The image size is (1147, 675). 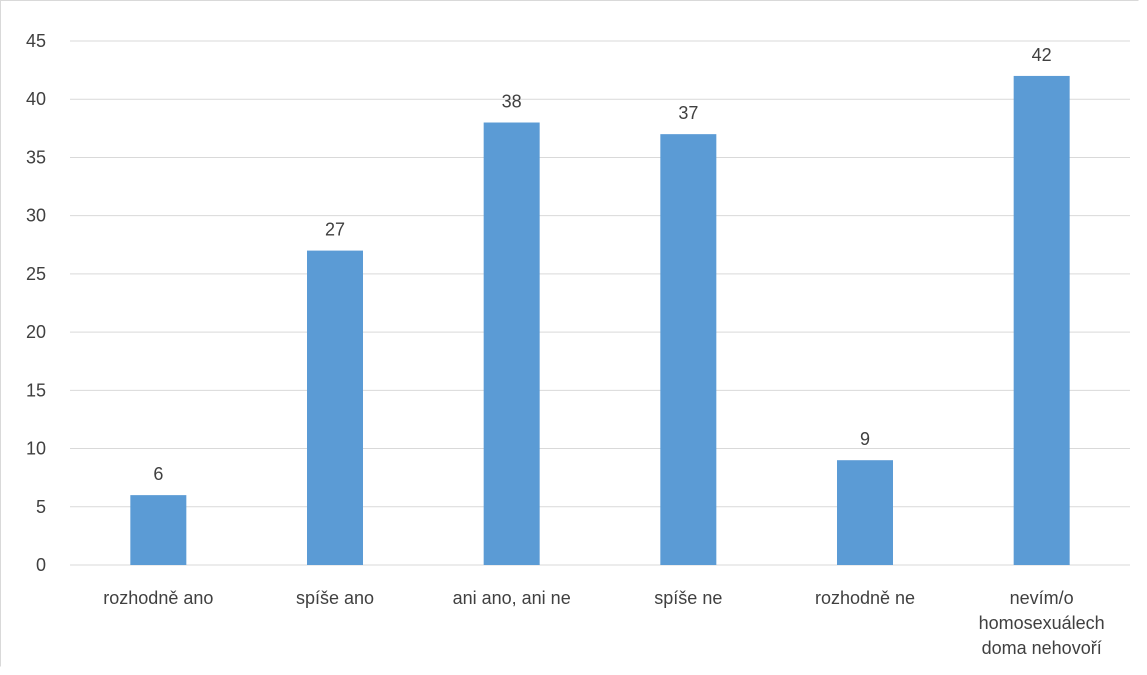 I want to click on x-category-label-line: spíše ano, so click(x=335, y=598).